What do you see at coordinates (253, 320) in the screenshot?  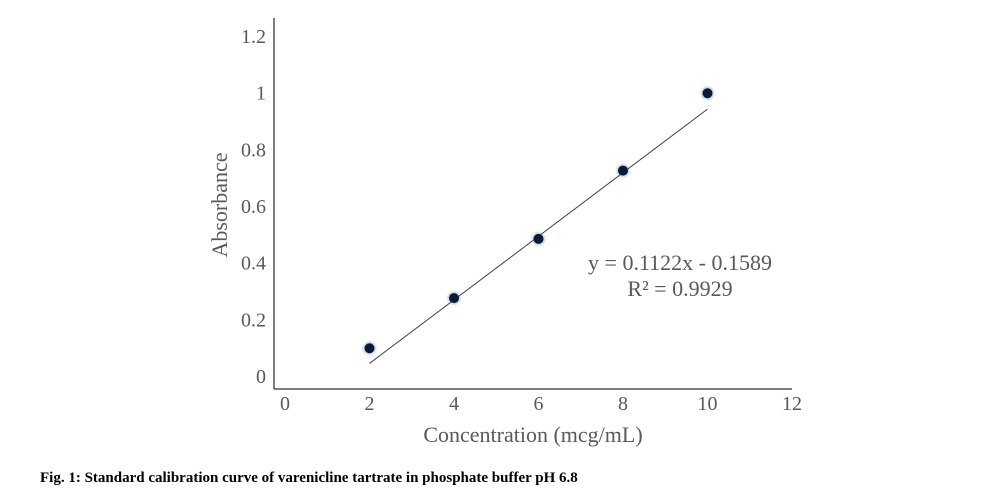 I see `y-tick-label: 0.2` at bounding box center [253, 320].